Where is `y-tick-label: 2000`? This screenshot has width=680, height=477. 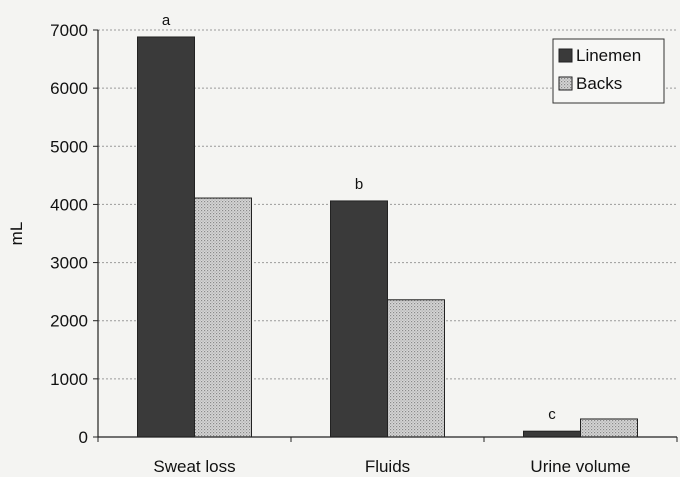 y-tick-label: 2000 is located at coordinates (69, 321).